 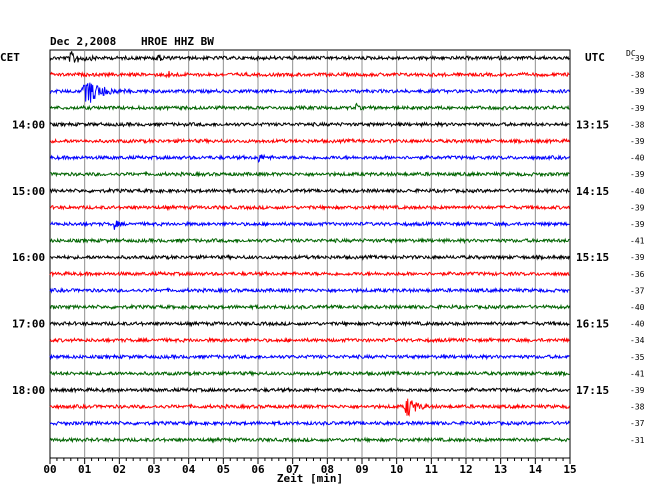 I want to click on left-hour-label: 14:00, so click(x=28, y=124).